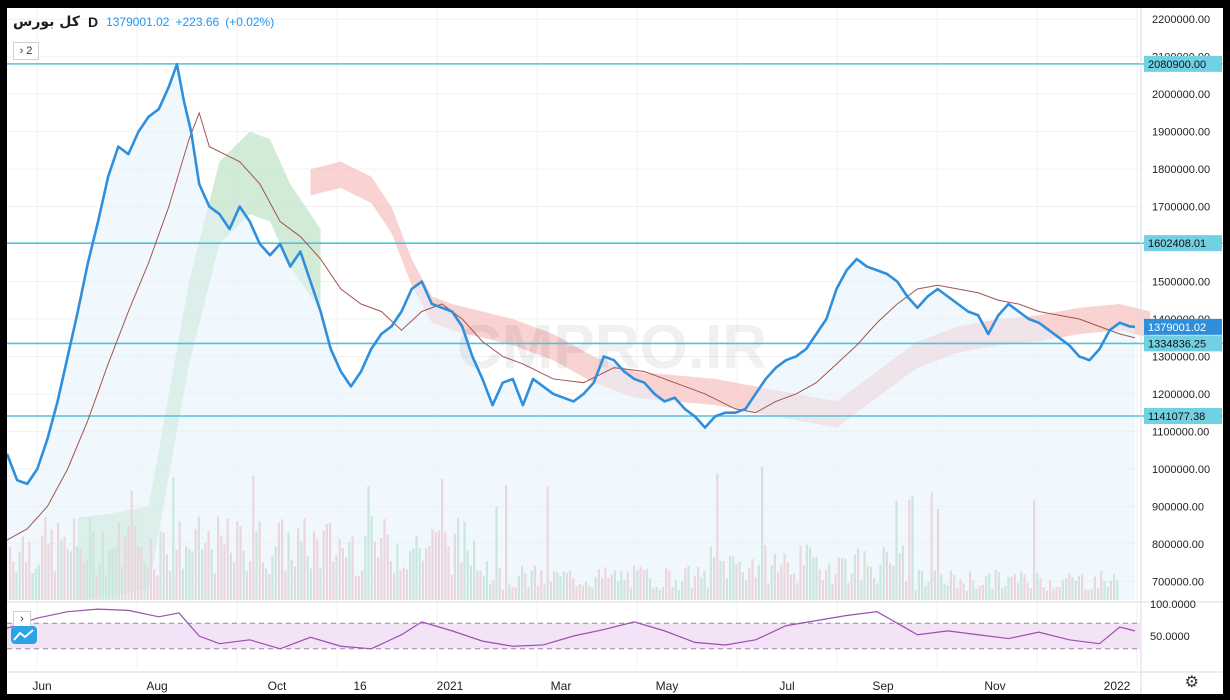  Describe the element at coordinates (1181, 95) in the screenshot. I see `y-tick-label: 2000000.00` at that location.